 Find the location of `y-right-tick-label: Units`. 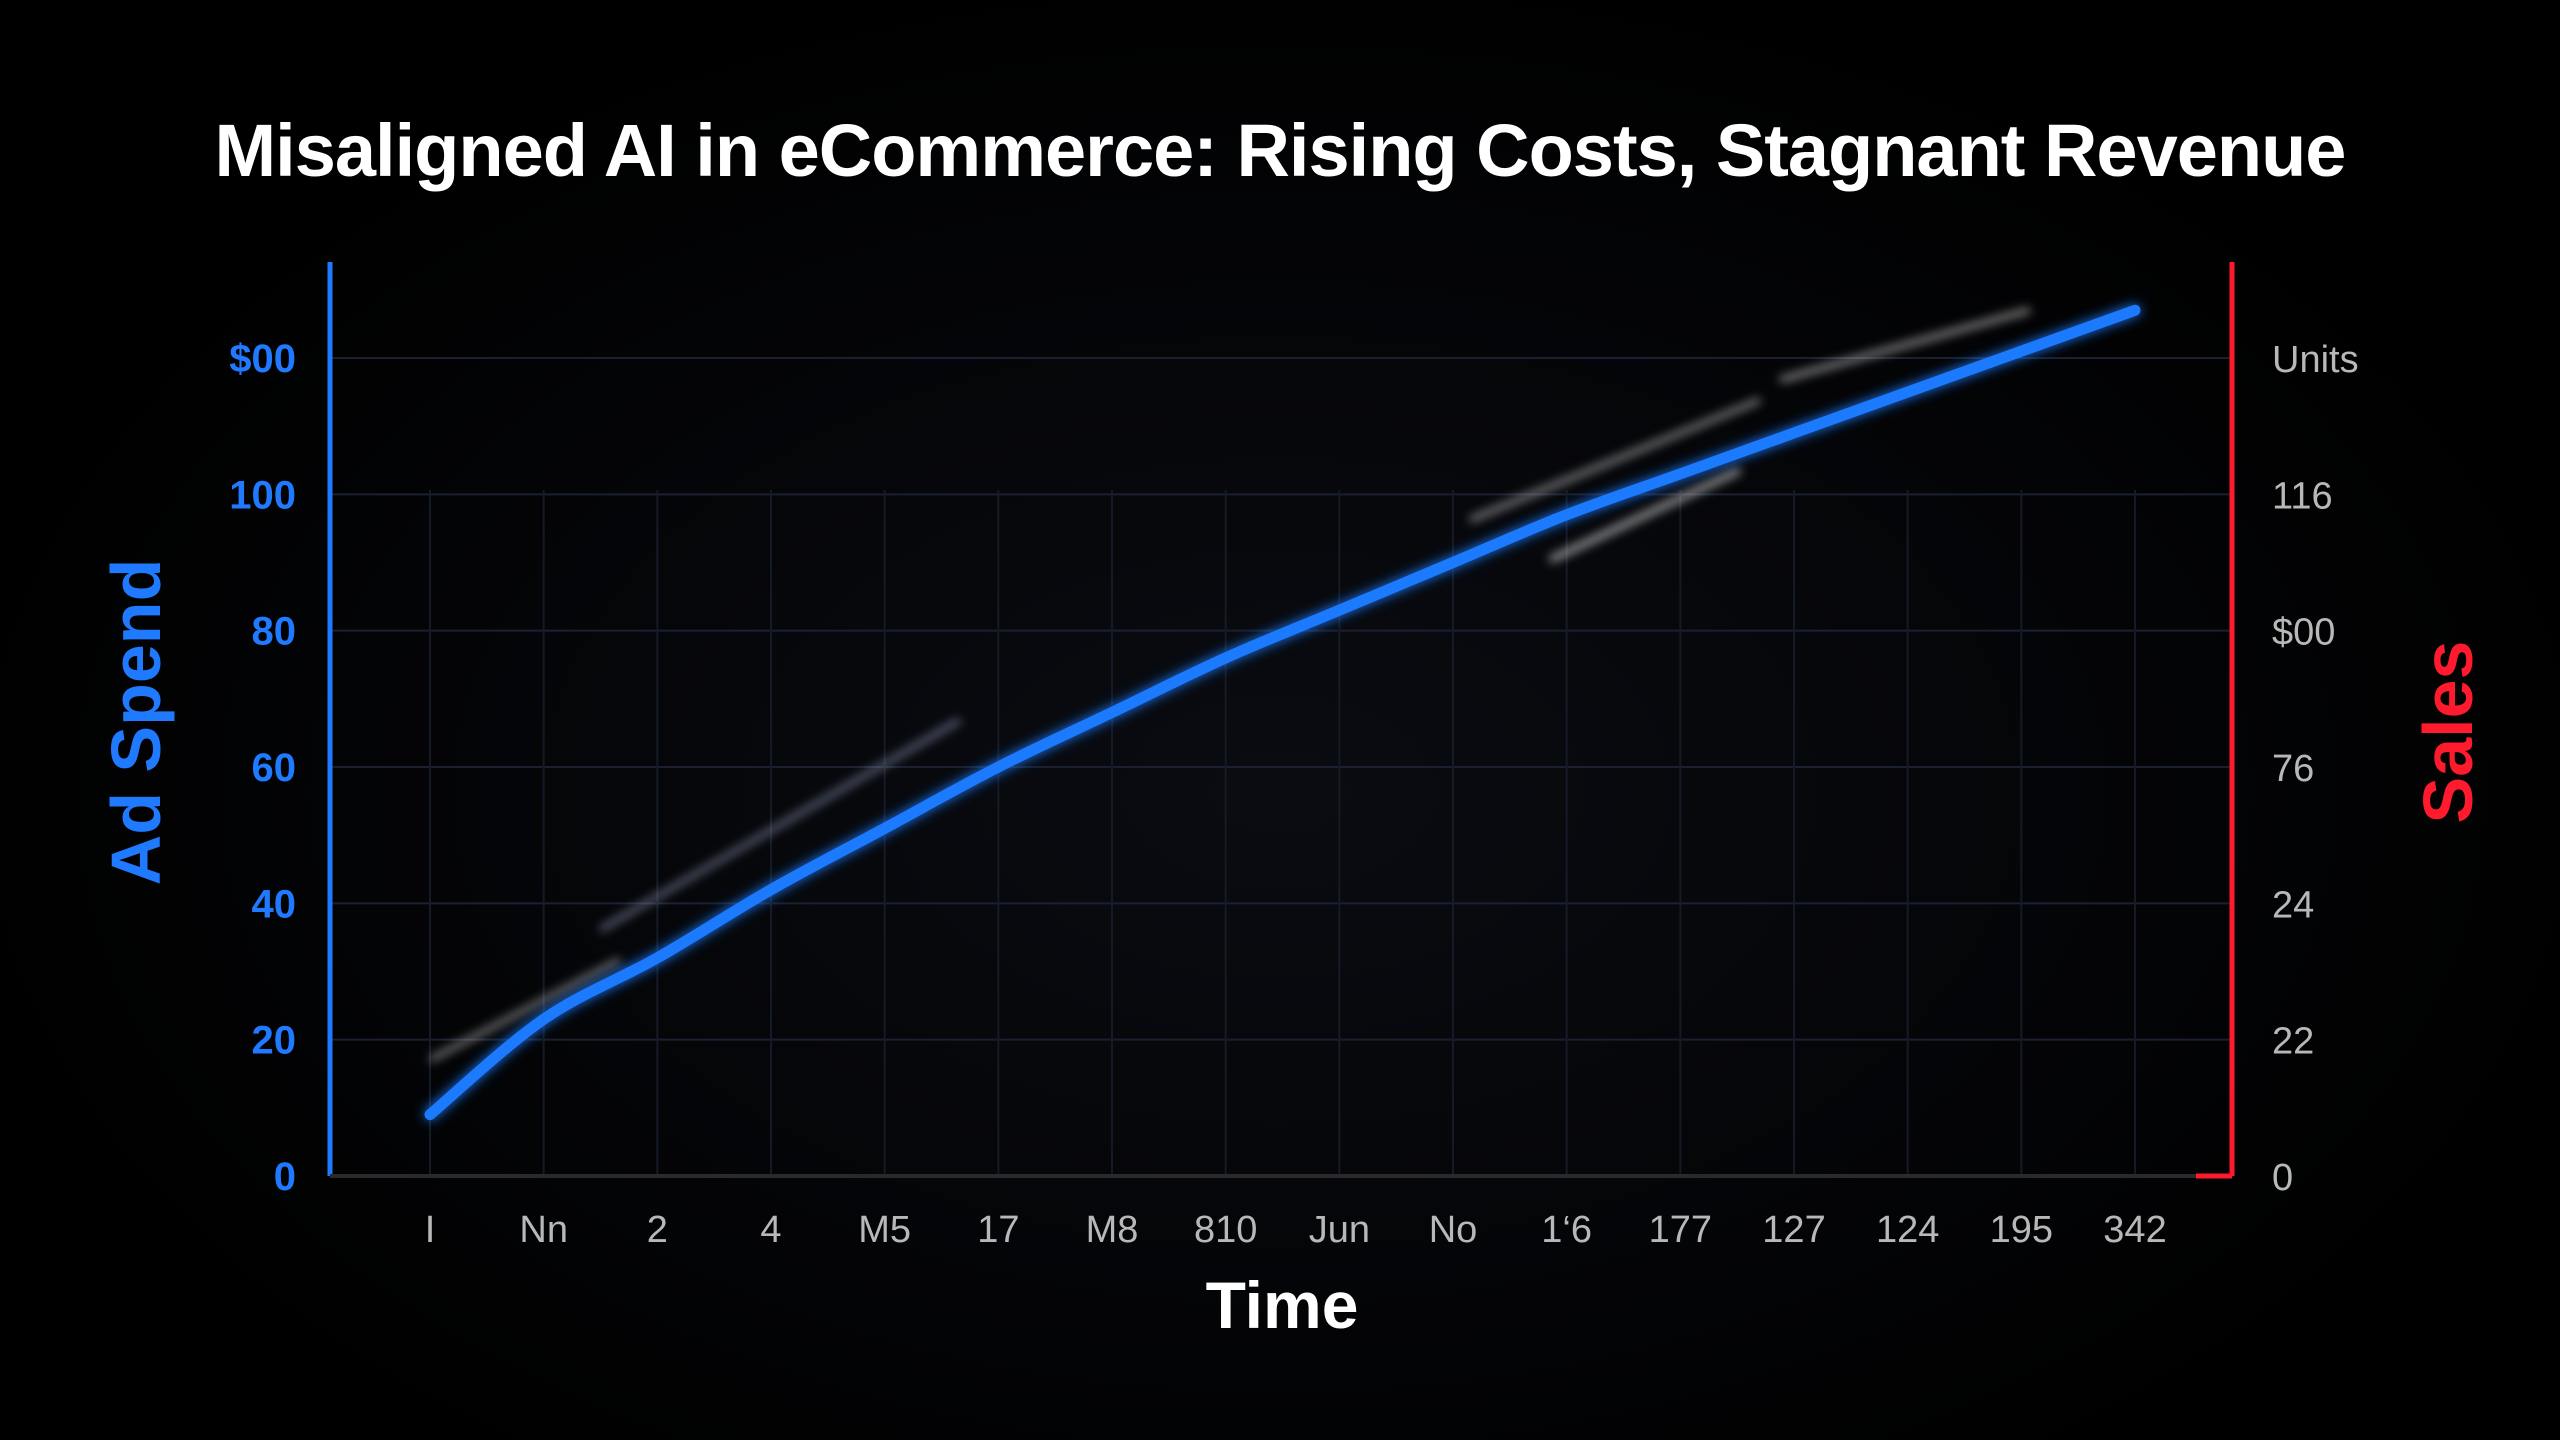

y-right-tick-label: Units is located at coordinates (2315, 360).